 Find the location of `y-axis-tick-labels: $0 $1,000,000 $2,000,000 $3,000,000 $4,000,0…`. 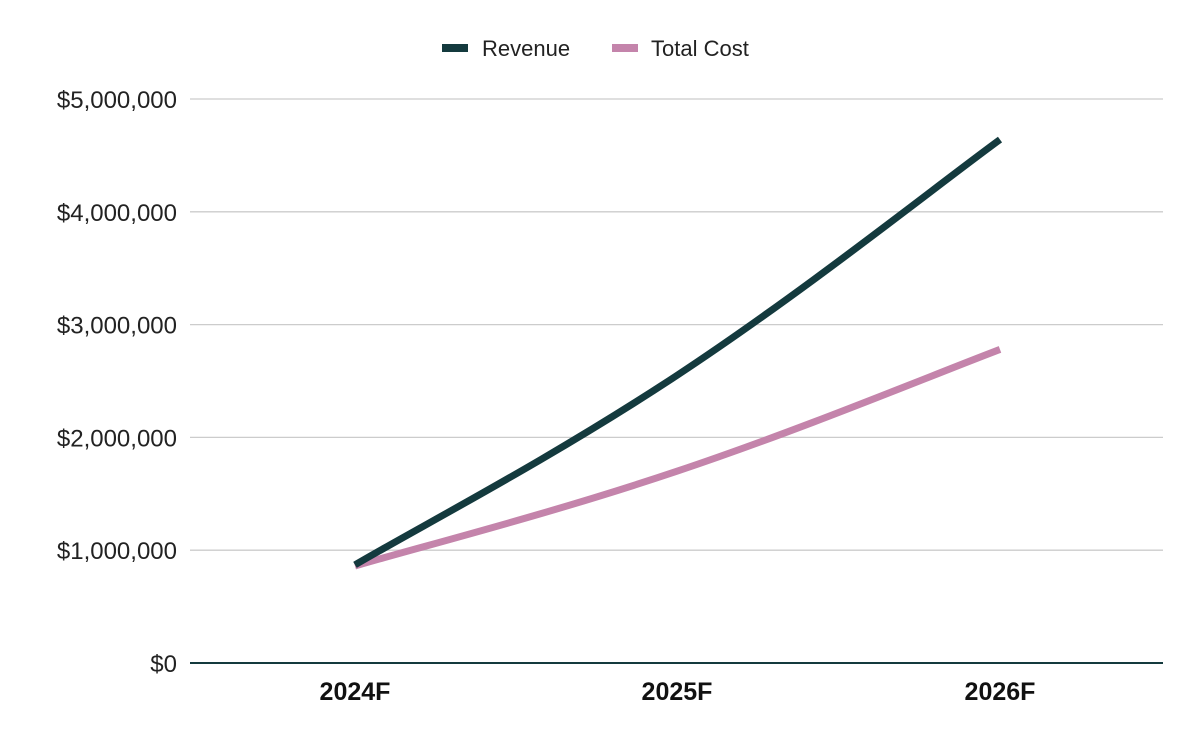

y-axis-tick-labels: $0 $1,000,000 $2,000,000 $3,000,000 $4,000,0… is located at coordinates (117, 382).